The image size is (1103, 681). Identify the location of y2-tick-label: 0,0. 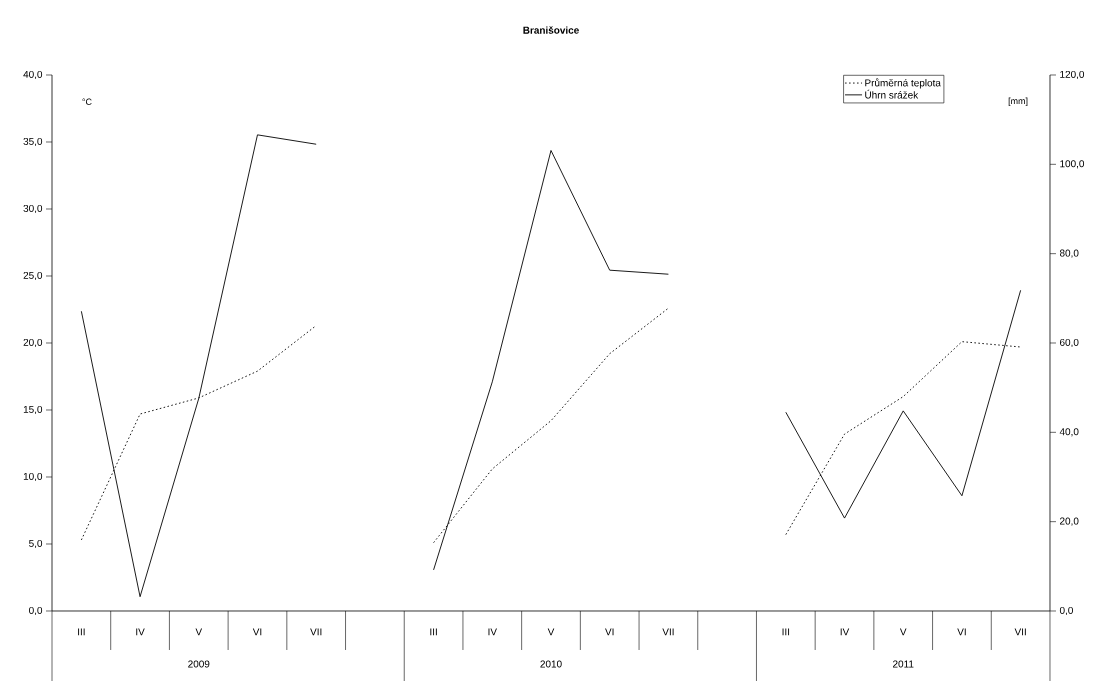
(1066, 610).